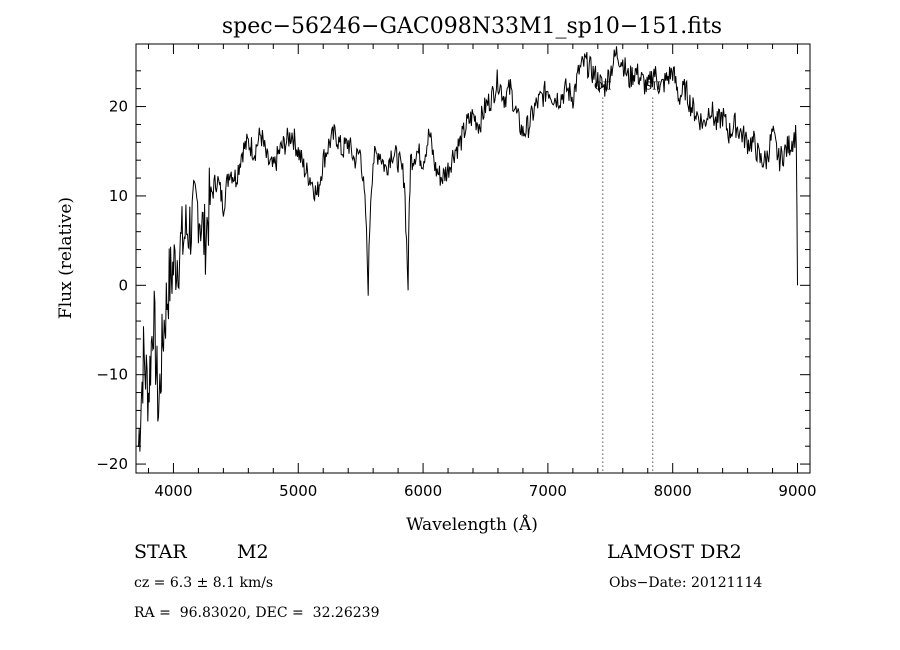  Describe the element at coordinates (112, 286) in the screenshot. I see `y-tick-labels: −20 −10 0 10 20` at that location.